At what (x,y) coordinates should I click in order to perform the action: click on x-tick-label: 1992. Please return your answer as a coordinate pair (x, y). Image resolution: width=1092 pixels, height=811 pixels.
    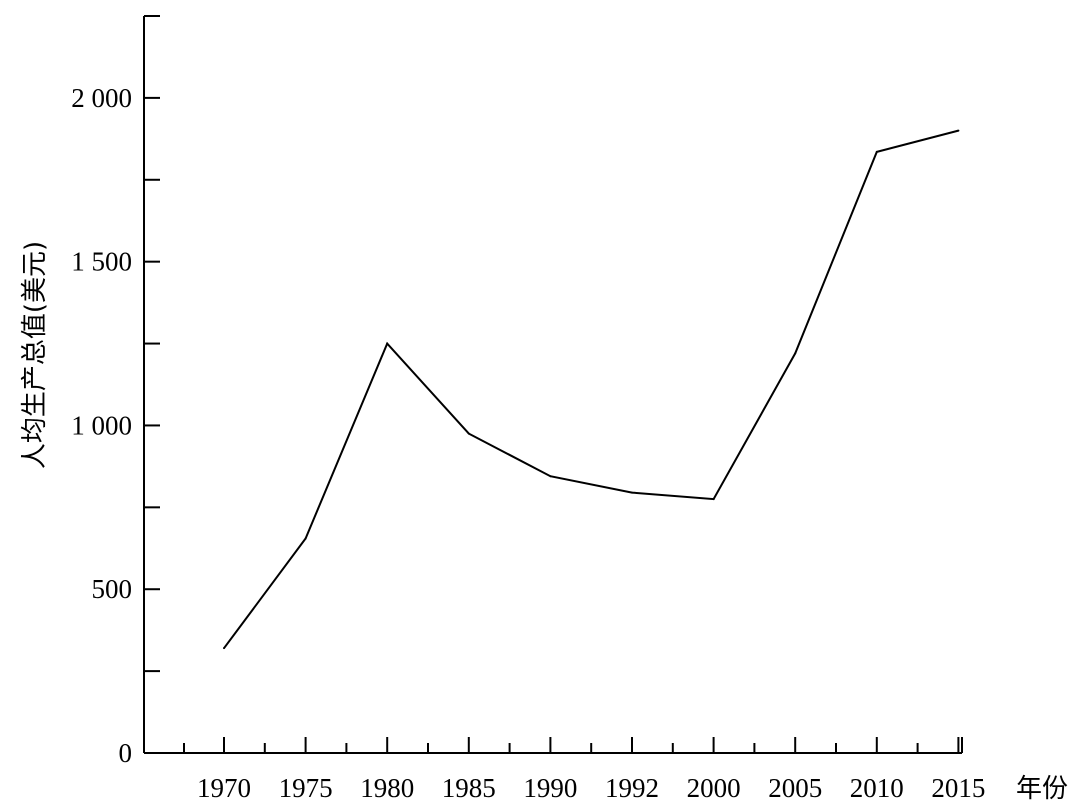
    Looking at the image, I should click on (632, 788).